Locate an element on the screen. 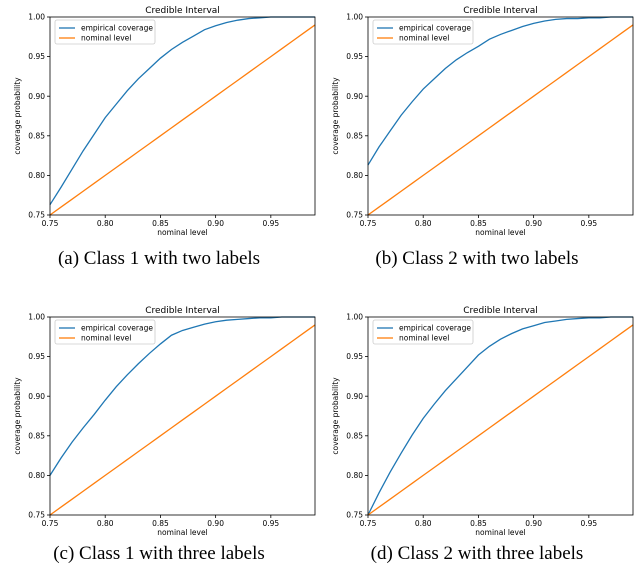 Image resolution: width=637 pixels, height=585 pixels. caption-d: (d) Class 2 with three labels is located at coordinates (477, 553).